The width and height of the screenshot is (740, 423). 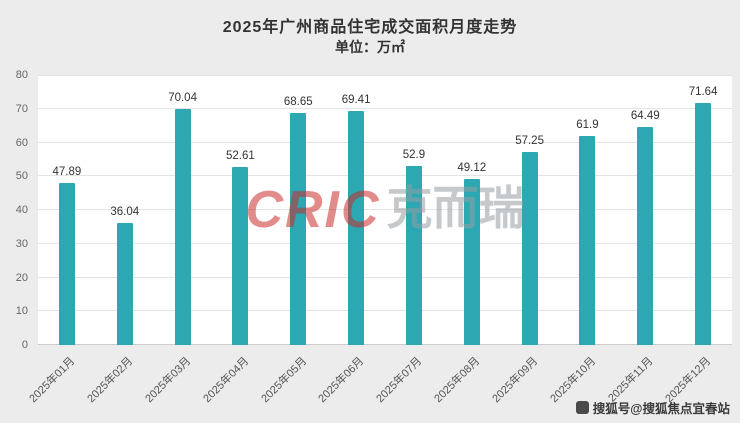 I want to click on bar-value-label: 52.9, so click(x=414, y=155).